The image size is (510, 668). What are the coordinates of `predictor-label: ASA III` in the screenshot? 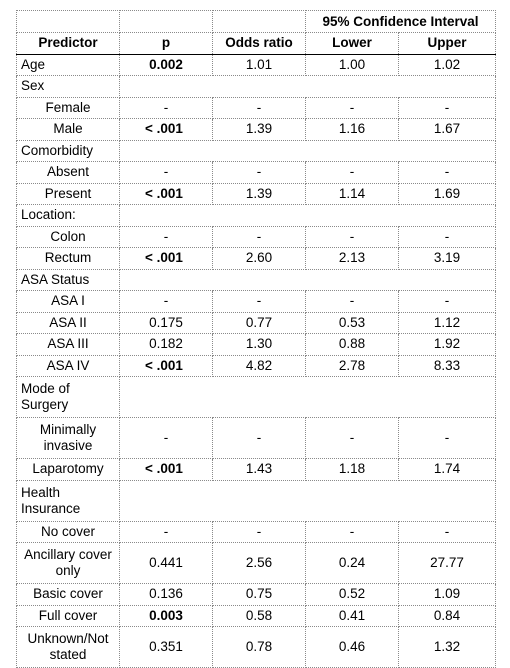 It's located at (68, 344).